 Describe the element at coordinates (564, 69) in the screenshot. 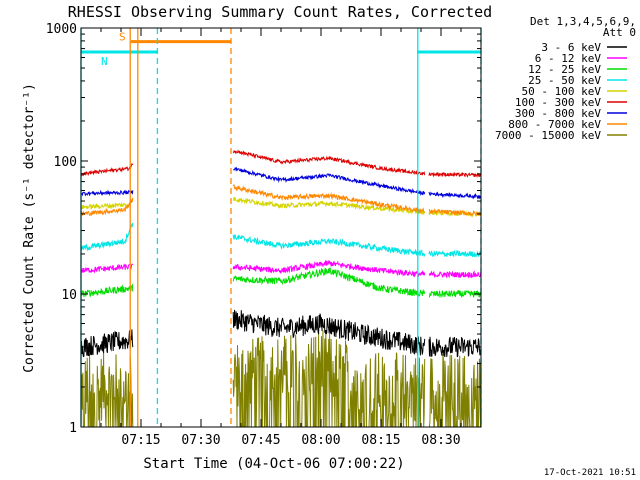

I see `legend-entry-label: 12 - 25 keV` at that location.